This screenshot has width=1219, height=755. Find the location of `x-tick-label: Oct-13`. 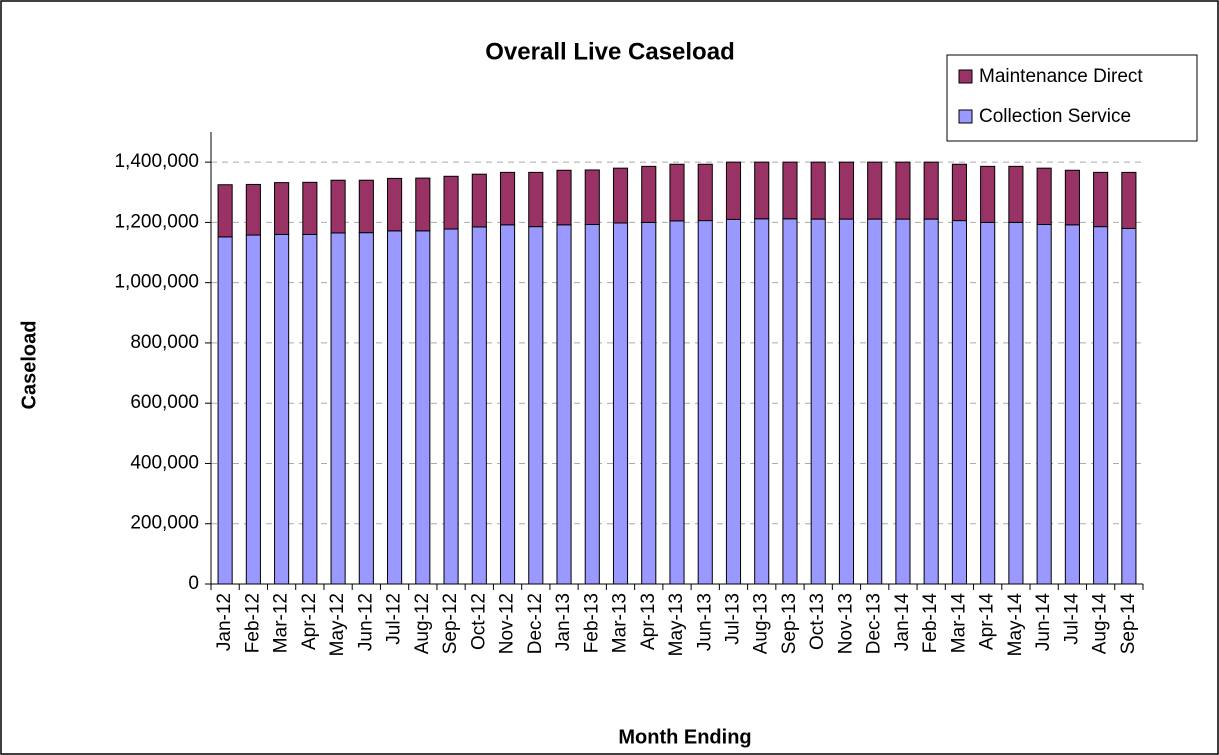

x-tick-label: Oct-13 is located at coordinates (817, 621).